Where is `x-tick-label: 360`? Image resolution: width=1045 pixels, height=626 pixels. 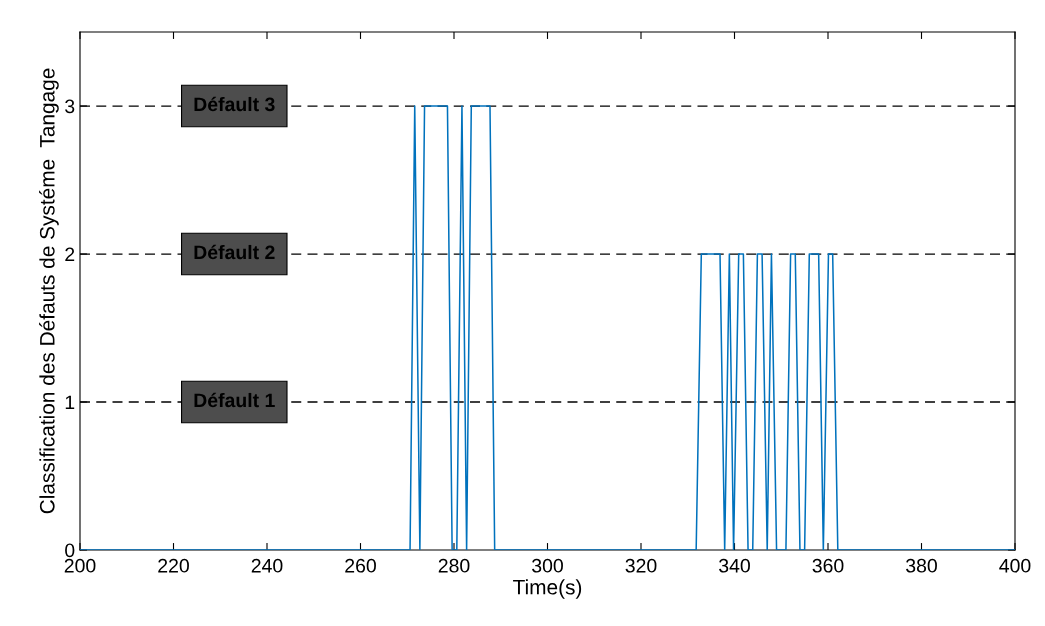
x-tick-label: 360 is located at coordinates (828, 565).